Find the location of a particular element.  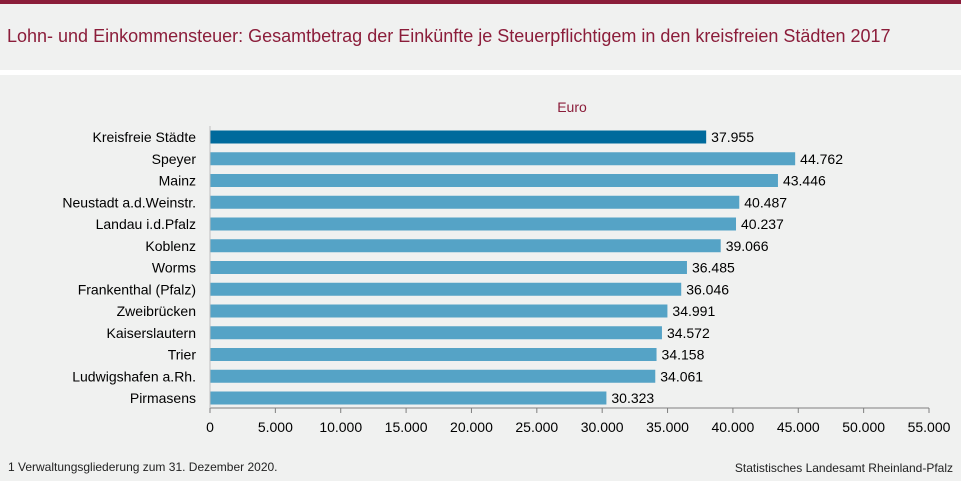

category-label-9: Kaiserslautern is located at coordinates (152, 333).